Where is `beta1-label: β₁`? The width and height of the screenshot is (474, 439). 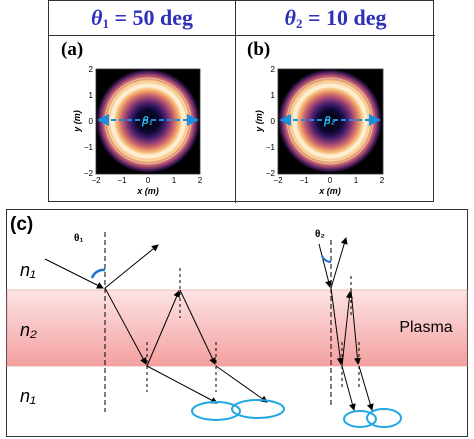 beta1-label: β₁ is located at coordinates (147, 121).